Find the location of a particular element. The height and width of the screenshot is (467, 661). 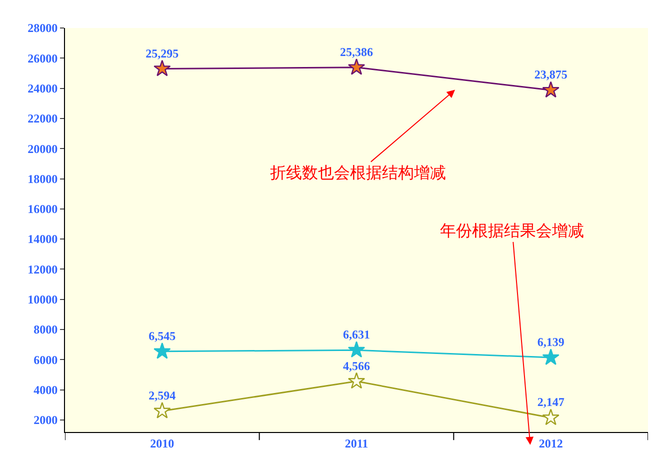

data-label: 25,386 is located at coordinates (356, 51).